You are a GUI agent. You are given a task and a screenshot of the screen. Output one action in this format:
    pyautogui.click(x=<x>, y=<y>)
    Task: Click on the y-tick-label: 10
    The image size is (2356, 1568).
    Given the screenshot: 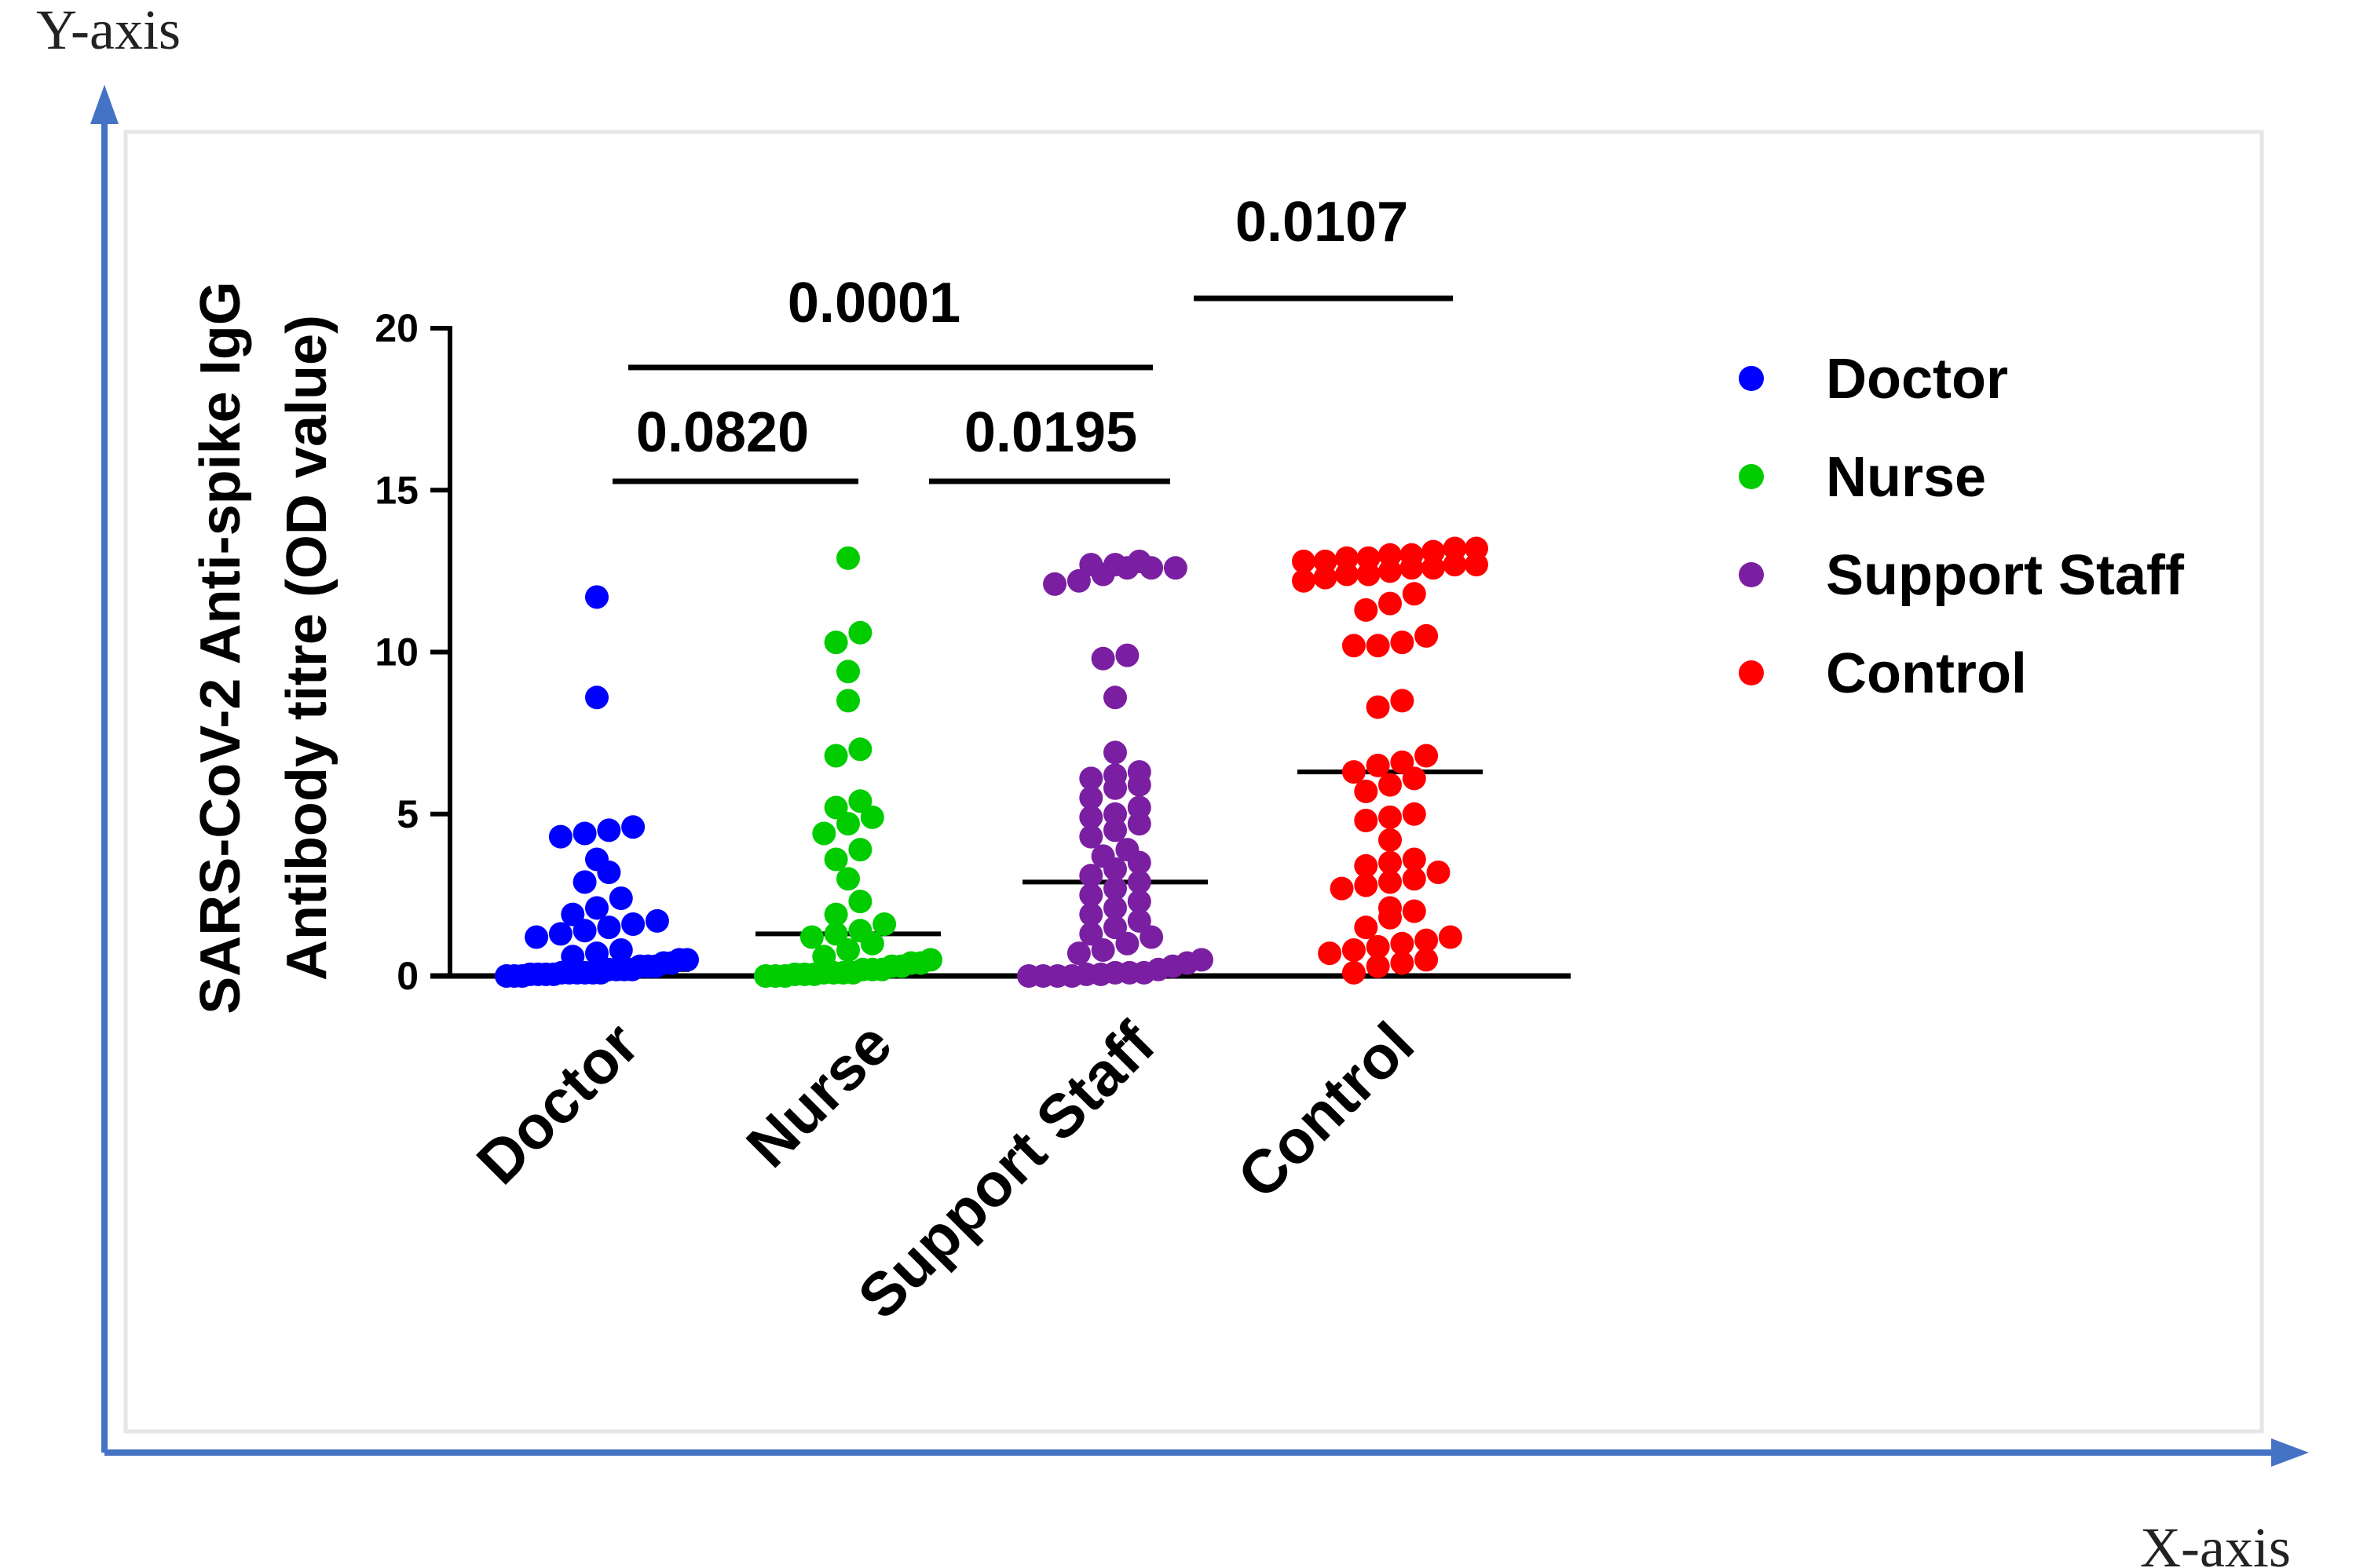 What is the action you would take?
    pyautogui.click(x=397, y=652)
    